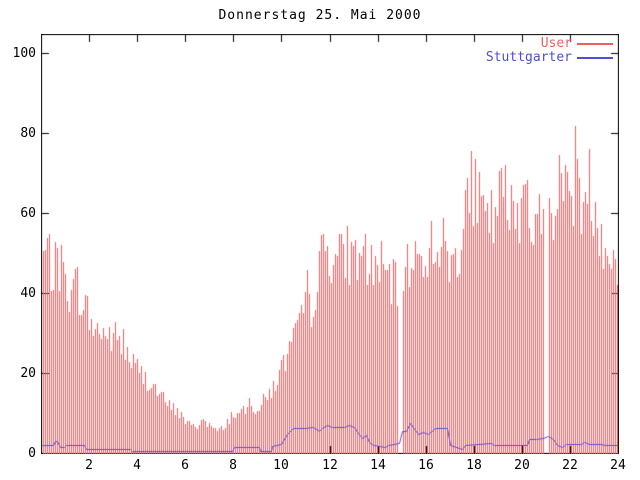  Describe the element at coordinates (474, 465) in the screenshot. I see `x-axis-tick-label: 18` at that location.